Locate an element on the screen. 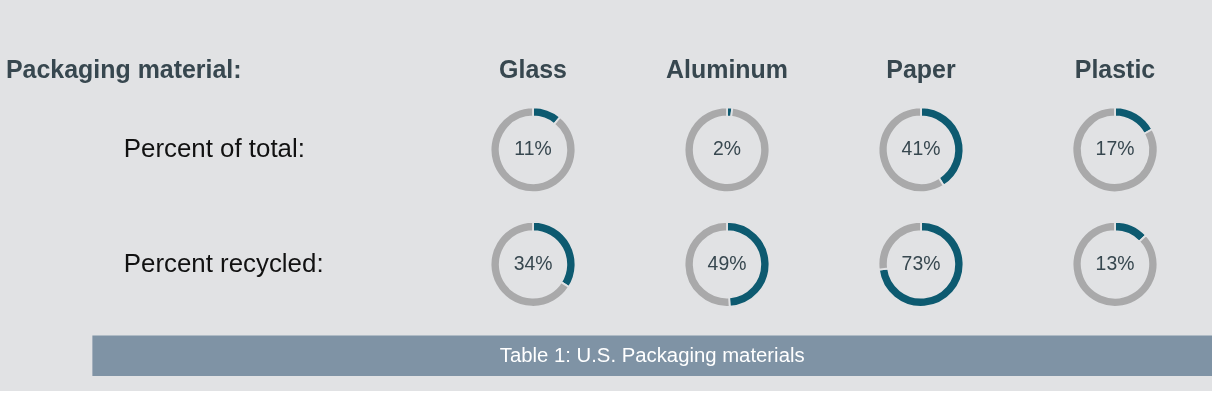  text: Percent of total: is located at coordinates (214, 148).